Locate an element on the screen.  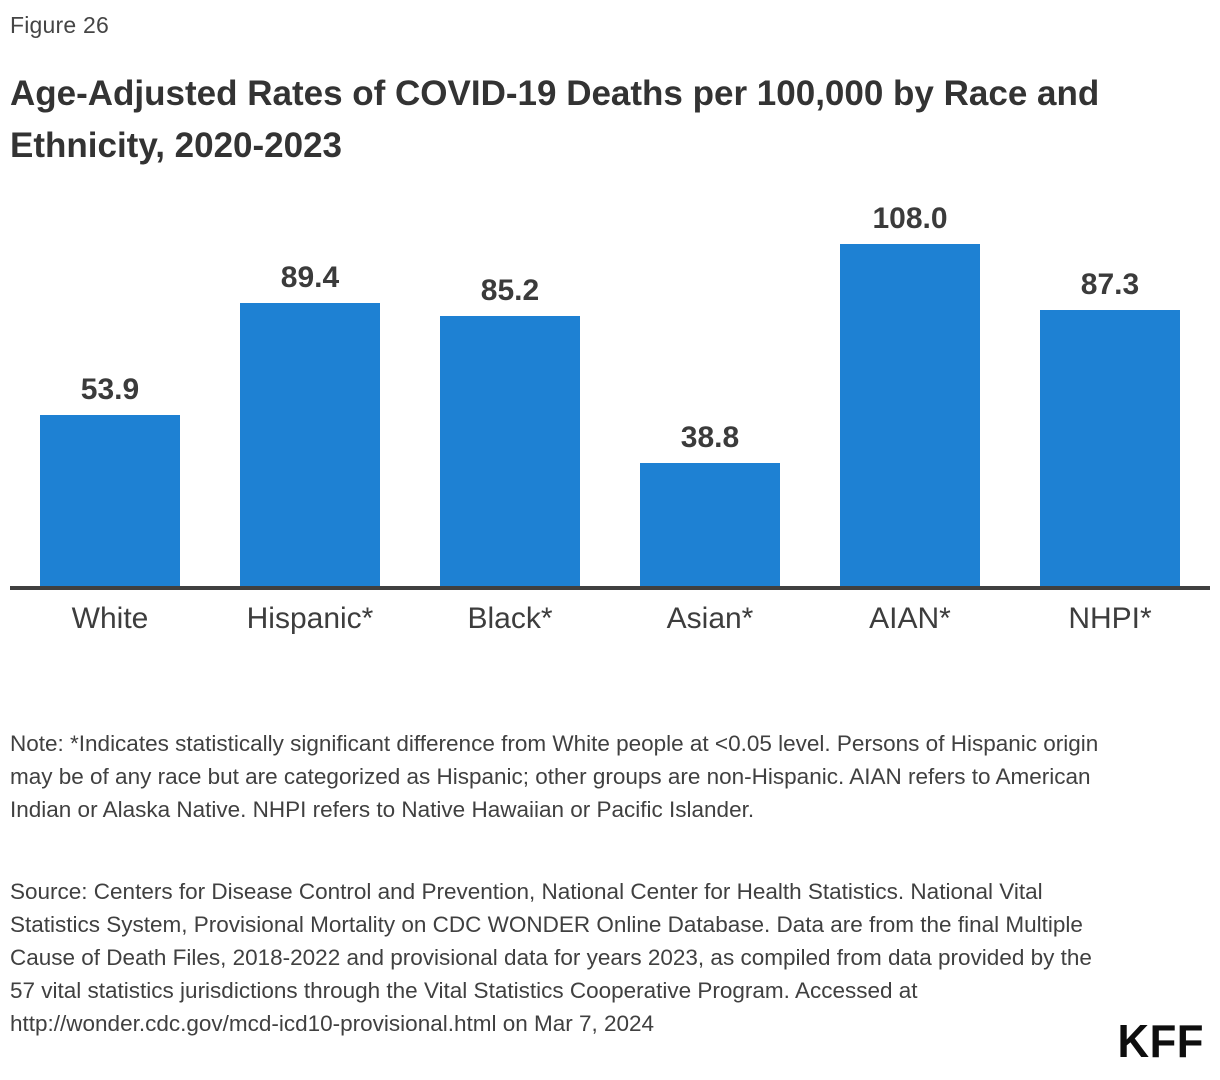
x-axis-label-white: White is located at coordinates (110, 618).